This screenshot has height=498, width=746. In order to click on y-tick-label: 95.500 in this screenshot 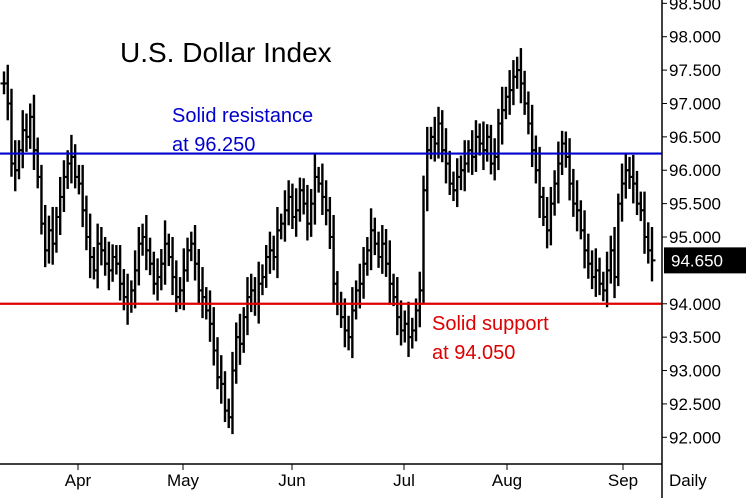, I will do `click(695, 204)`.